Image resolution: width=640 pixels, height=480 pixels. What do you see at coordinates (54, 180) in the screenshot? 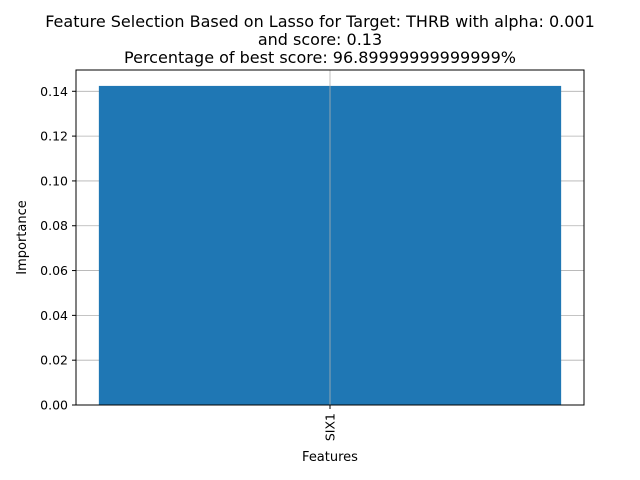
I see `y-tick-label: 0.10` at bounding box center [54, 180].